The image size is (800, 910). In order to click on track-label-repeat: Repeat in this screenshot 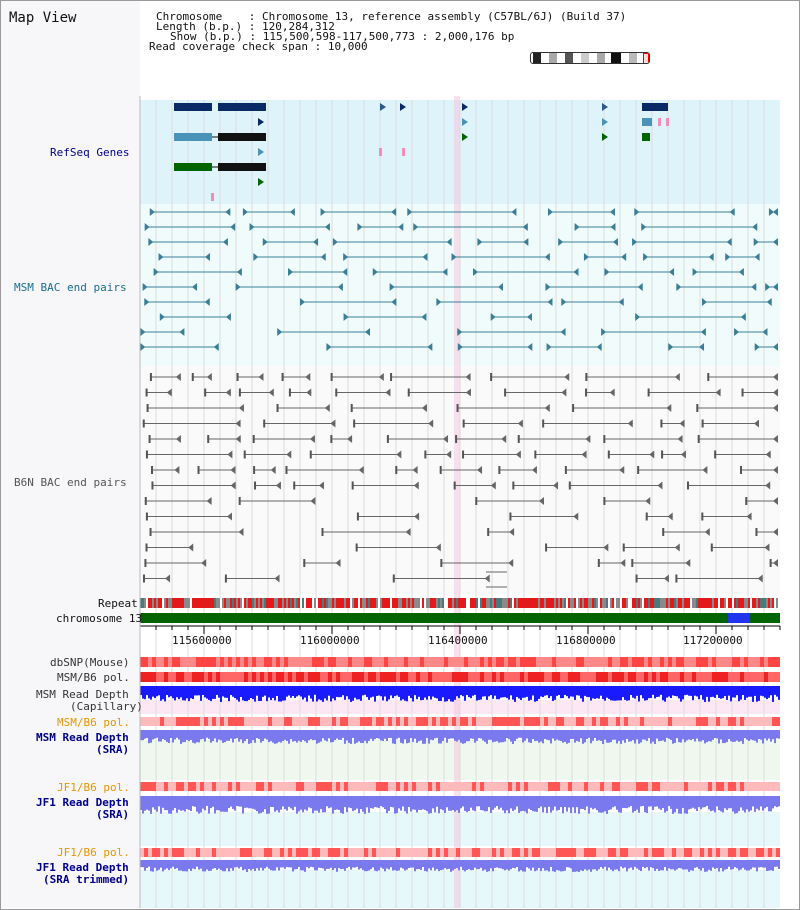, I will do `click(118, 603)`.